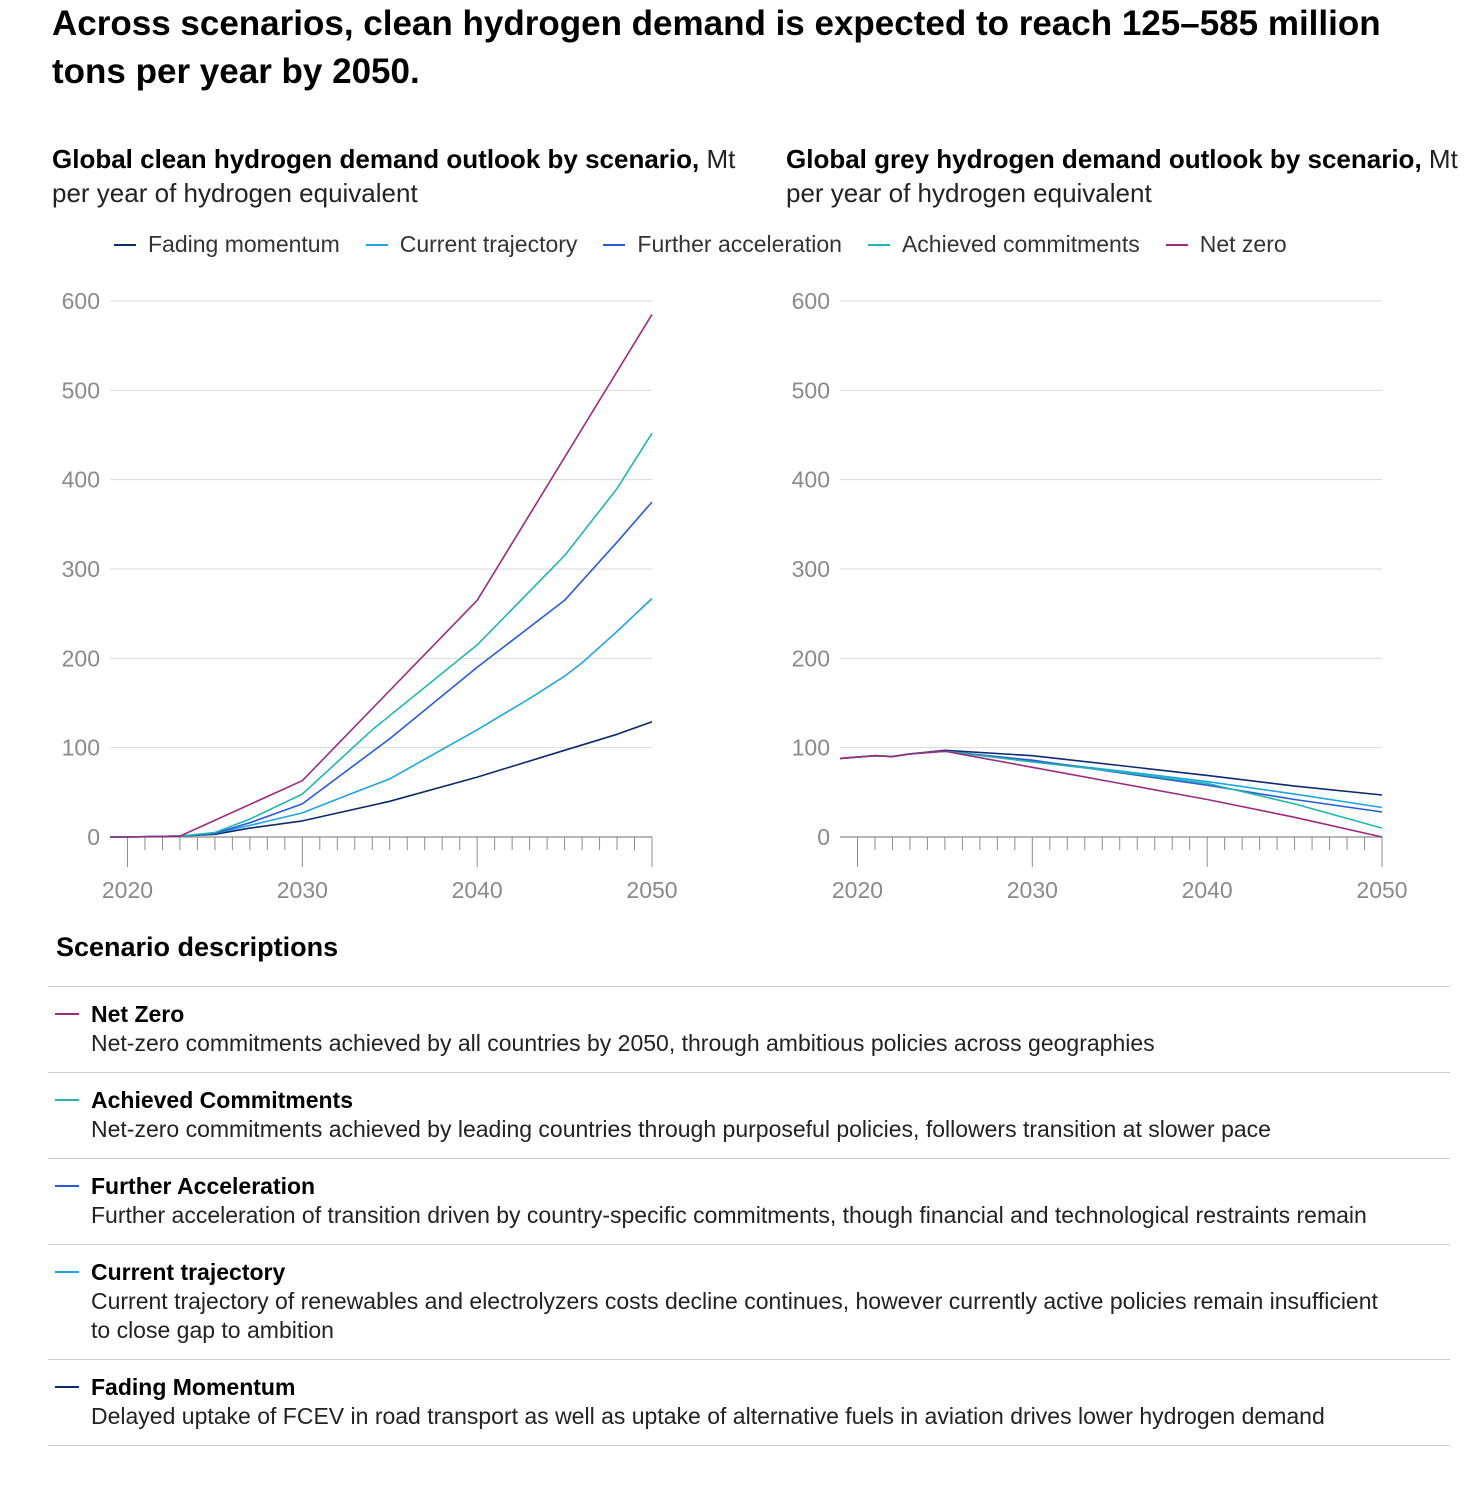 This screenshot has width=1483, height=1497. Describe the element at coordinates (193, 1387) in the screenshot. I see `scenario-name: Fading Momentum` at that location.